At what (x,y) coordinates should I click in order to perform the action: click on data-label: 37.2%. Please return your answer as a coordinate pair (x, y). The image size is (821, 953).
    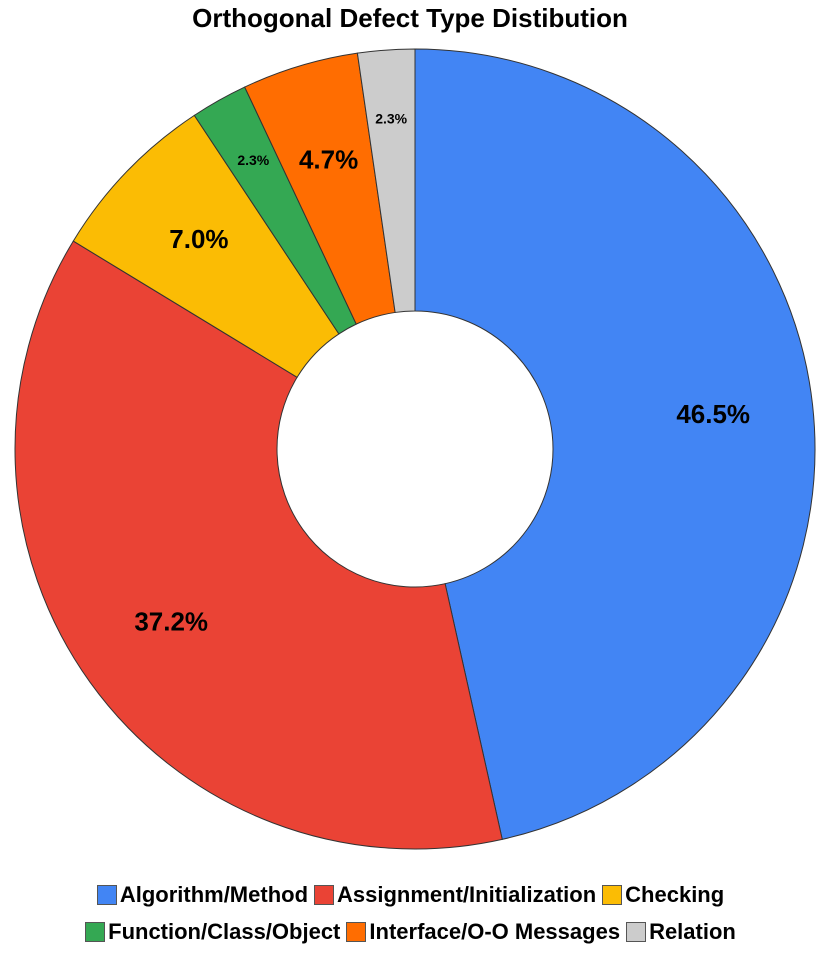
    Looking at the image, I should click on (171, 622).